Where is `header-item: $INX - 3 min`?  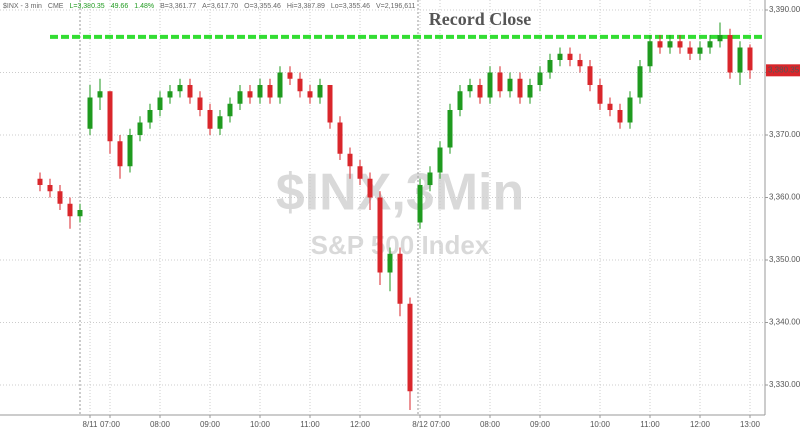
header-item: $INX - 3 min is located at coordinates (22, 6).